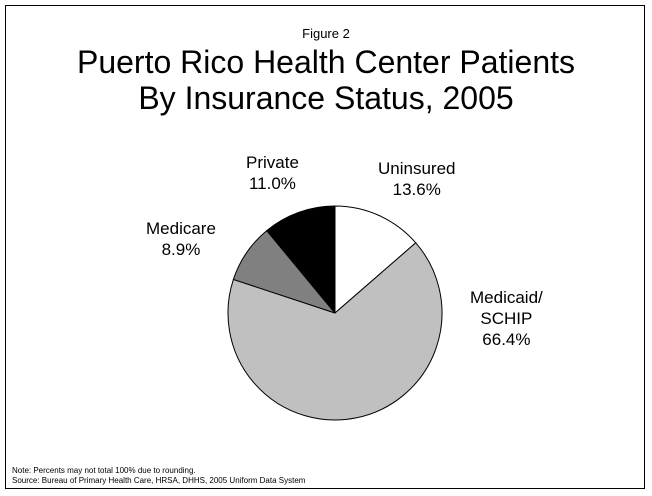  What do you see at coordinates (326, 62) in the screenshot?
I see `chart-title-line-1: Puerto Rico Health Center Patients` at bounding box center [326, 62].